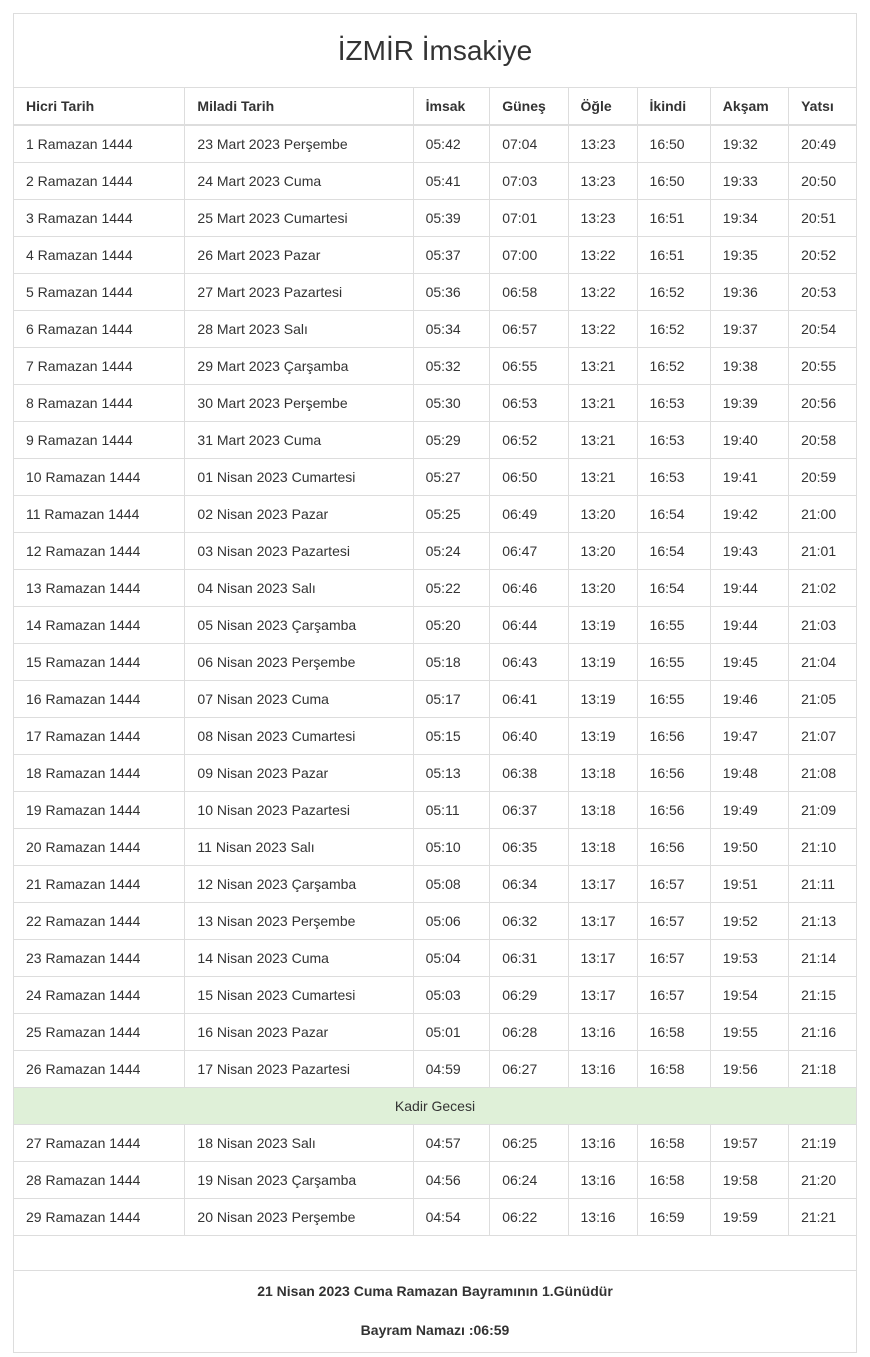 This screenshot has height=1357, width=870. I want to click on cell-imsak: 05:03, so click(451, 995).